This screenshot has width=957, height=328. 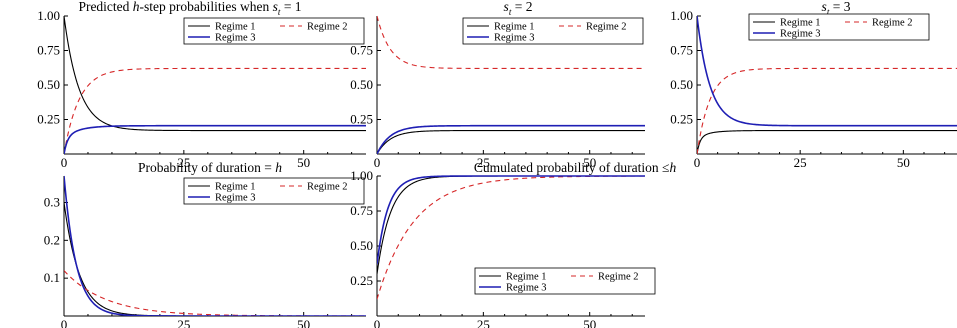 I want to click on y-tick-label: 0.2, so click(x=52, y=239).